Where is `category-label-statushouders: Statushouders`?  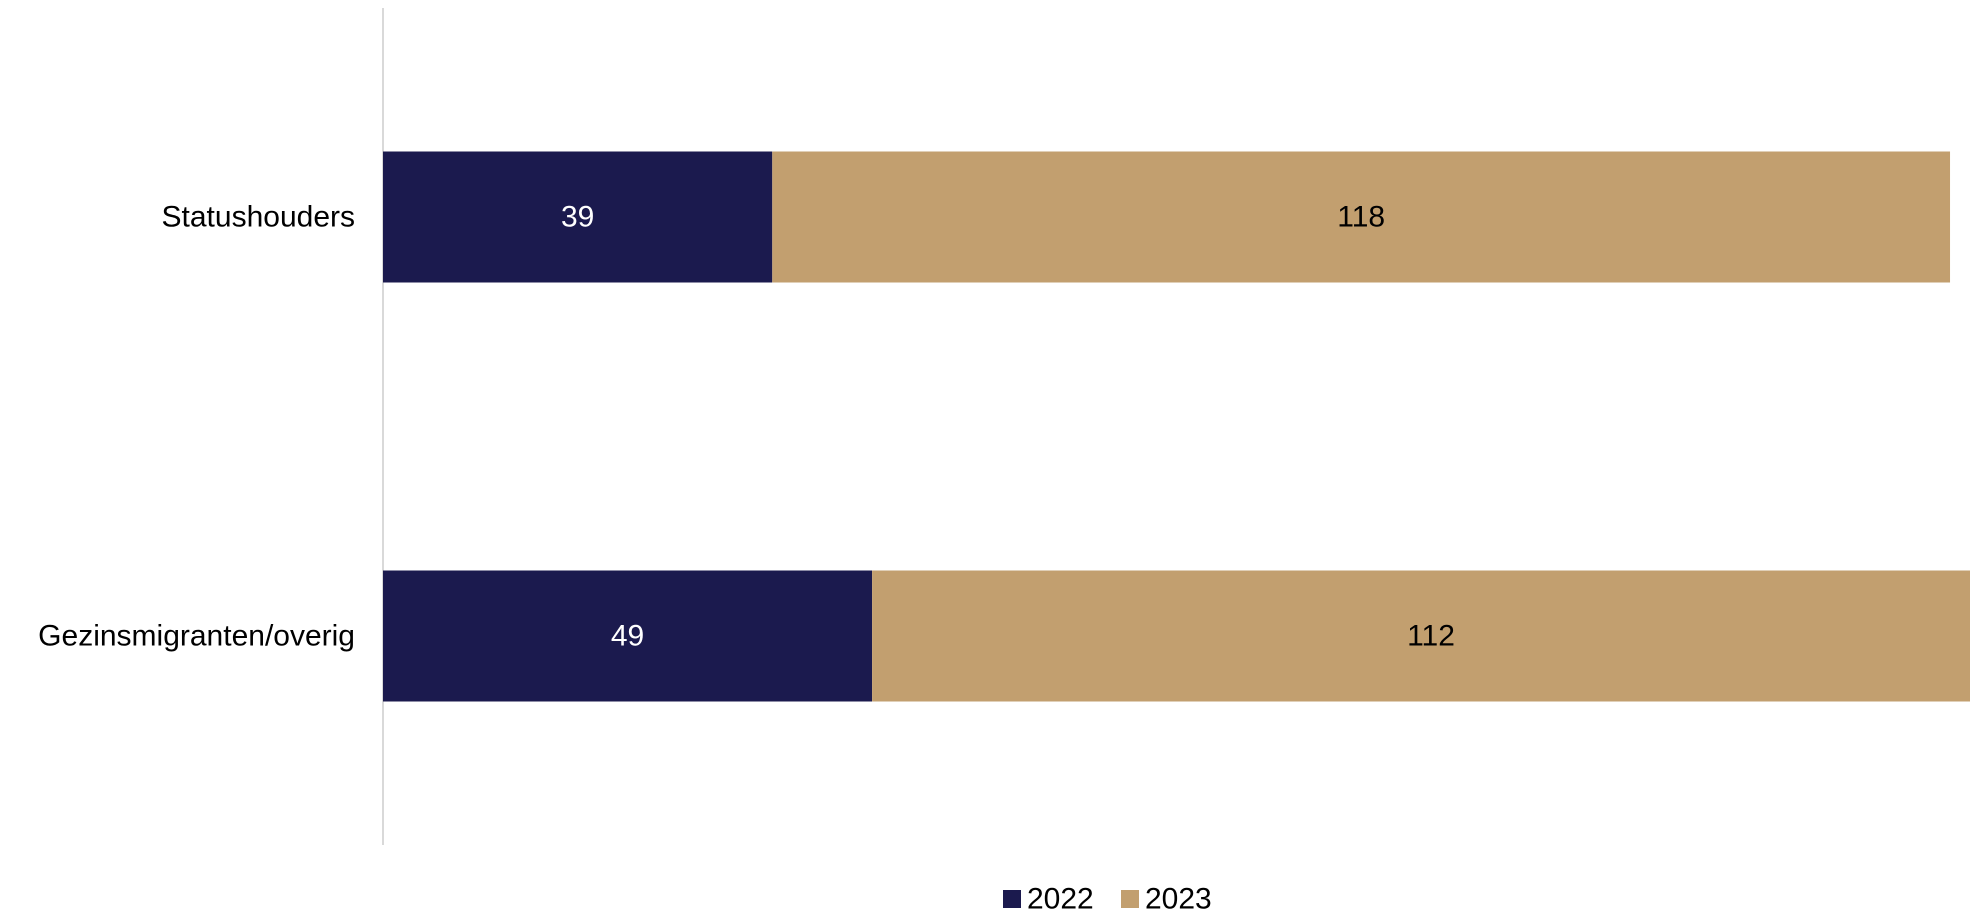
category-label-statushouders: Statushouders is located at coordinates (258, 217).